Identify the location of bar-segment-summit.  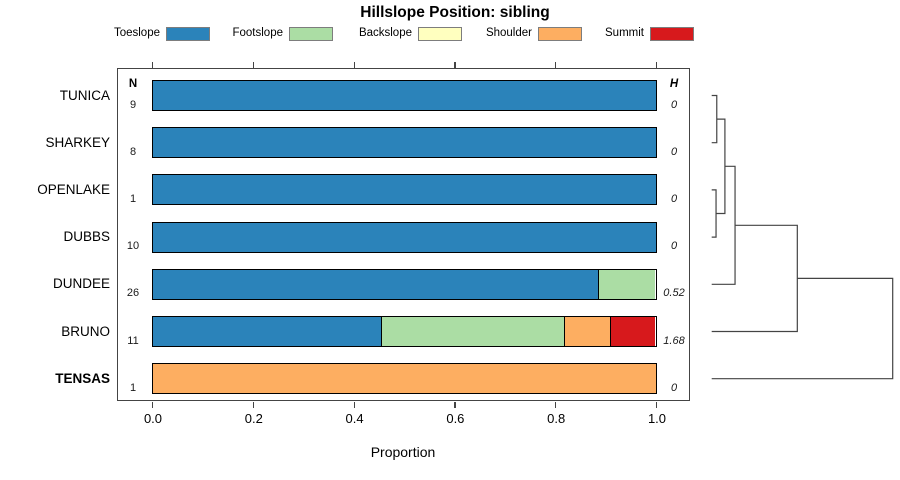
(632, 331).